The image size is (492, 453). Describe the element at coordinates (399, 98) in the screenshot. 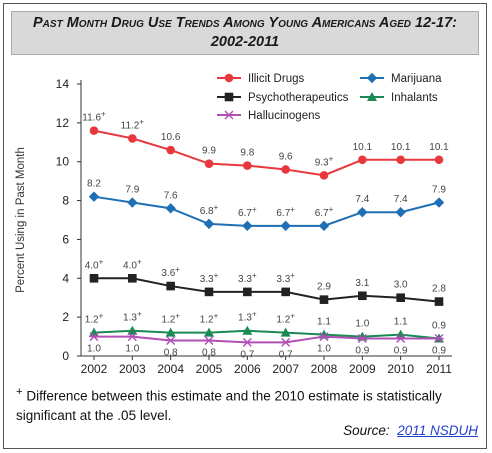

I see `legend-item-inhalants: Inhalants` at that location.